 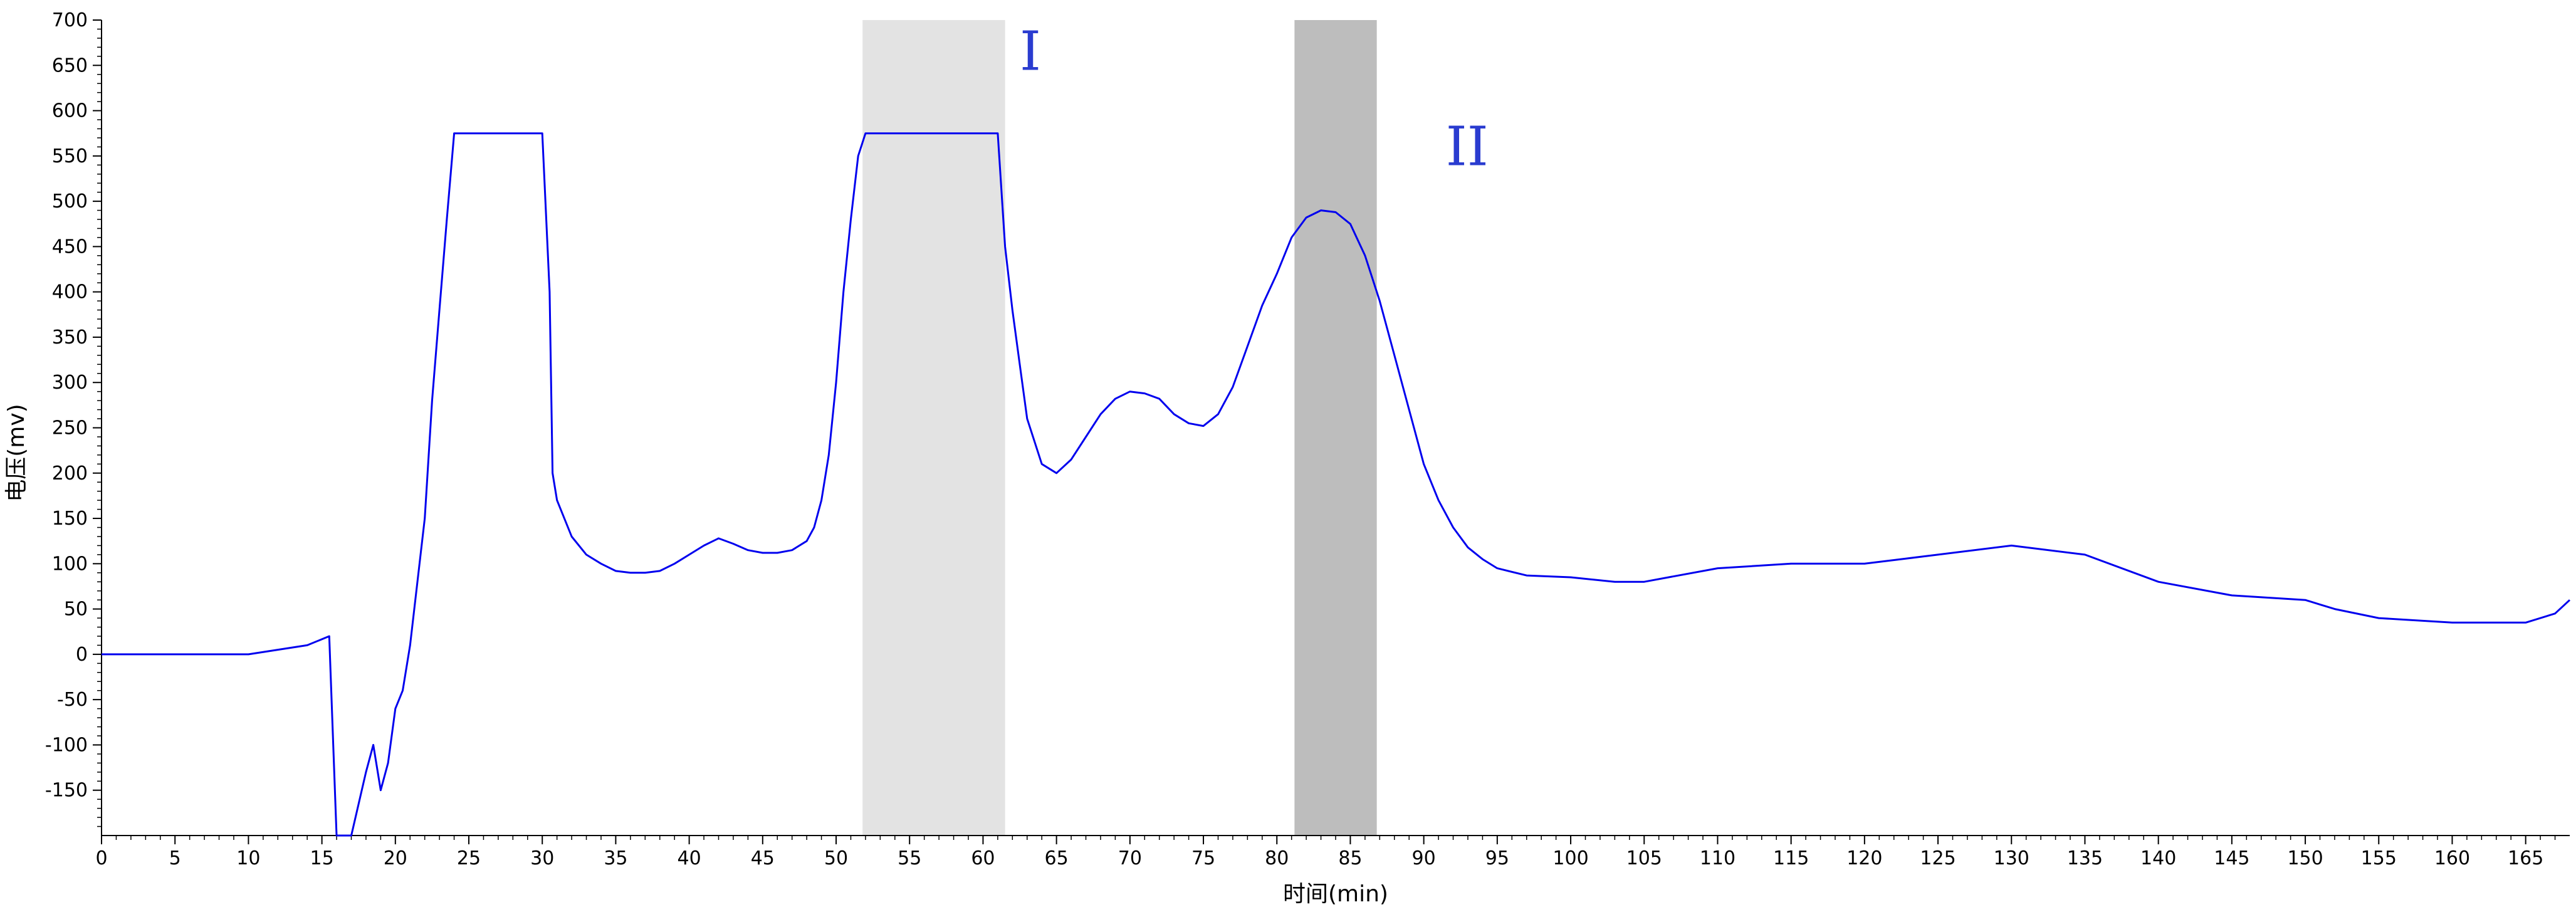 What do you see at coordinates (1467, 146) in the screenshot?
I see `annotation-2: II` at bounding box center [1467, 146].